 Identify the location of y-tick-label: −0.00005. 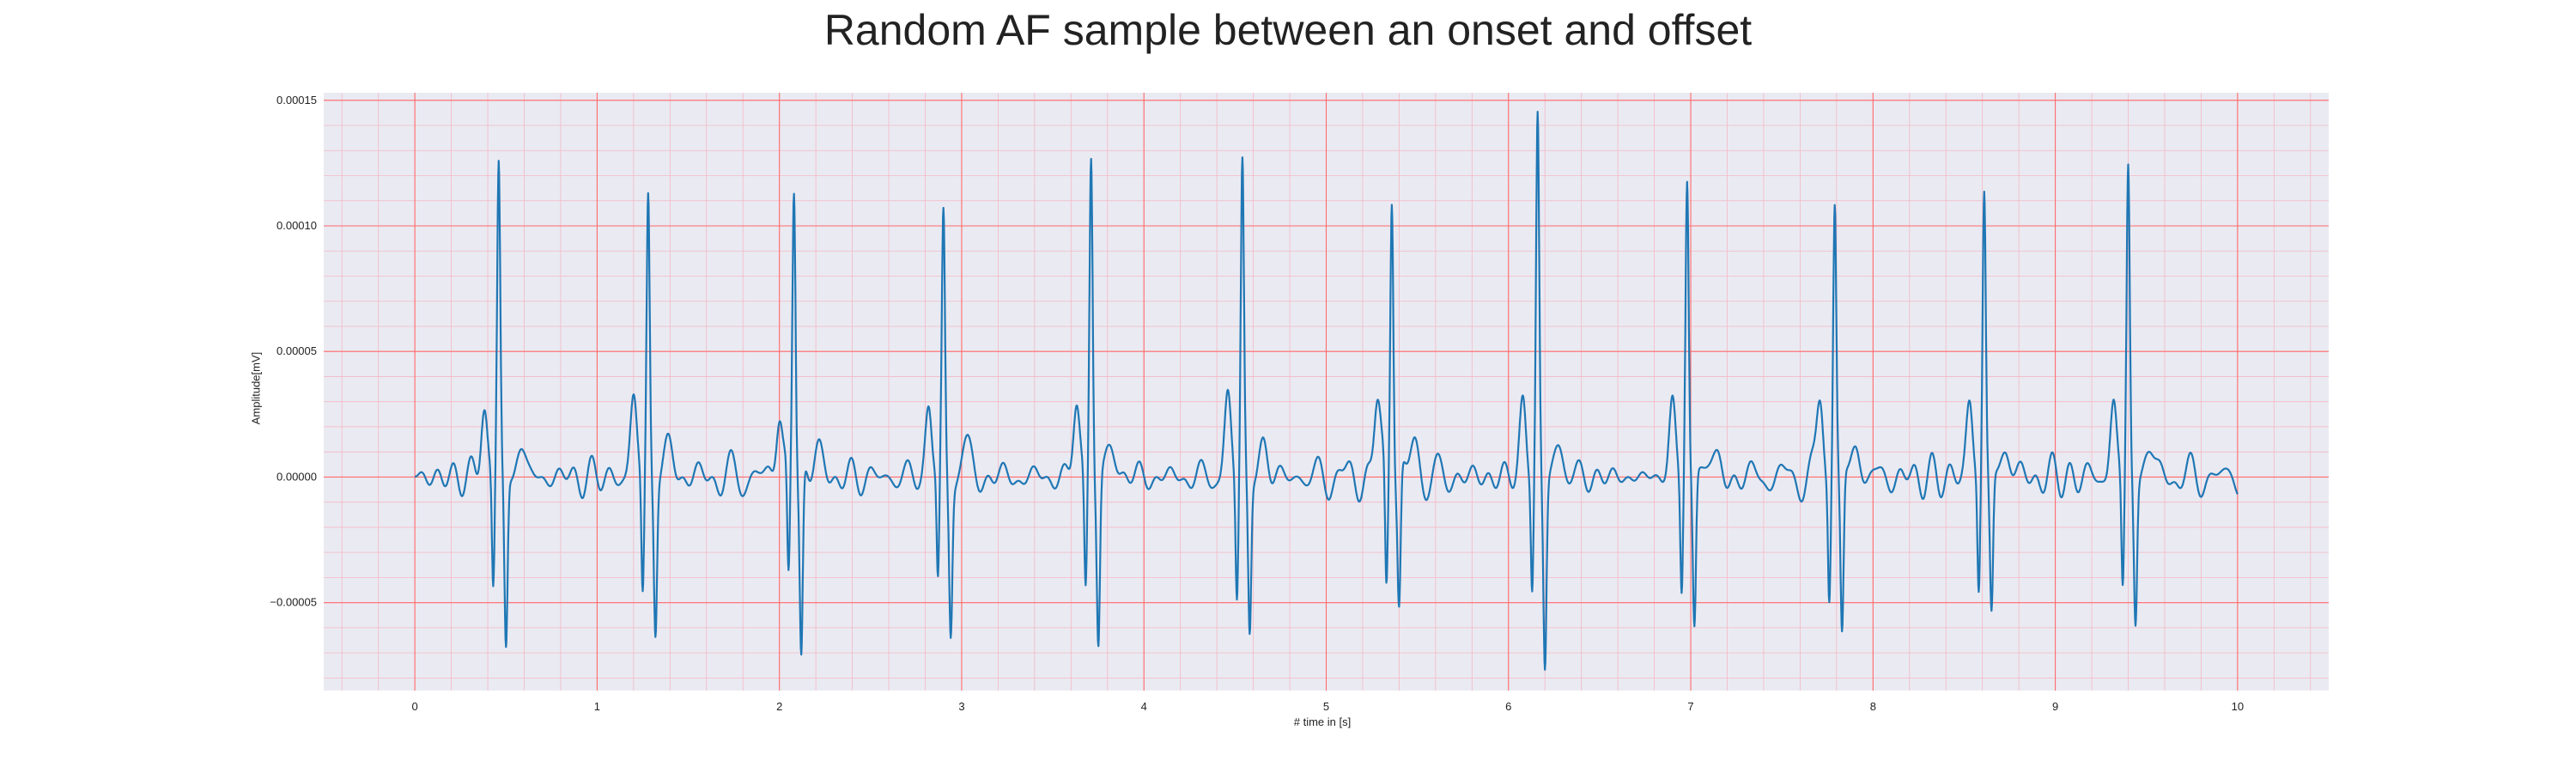
(293, 602).